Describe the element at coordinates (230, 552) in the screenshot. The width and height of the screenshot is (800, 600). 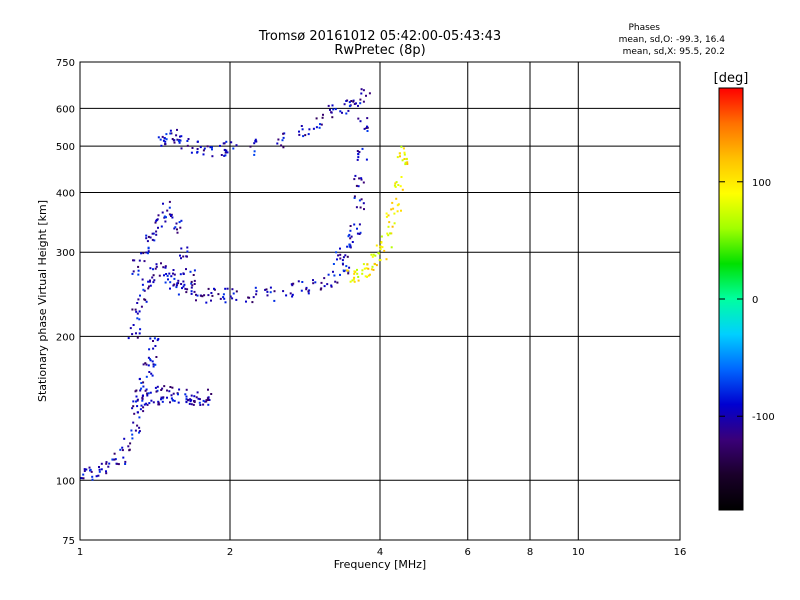
I see `x-tick-label: 2` at that location.